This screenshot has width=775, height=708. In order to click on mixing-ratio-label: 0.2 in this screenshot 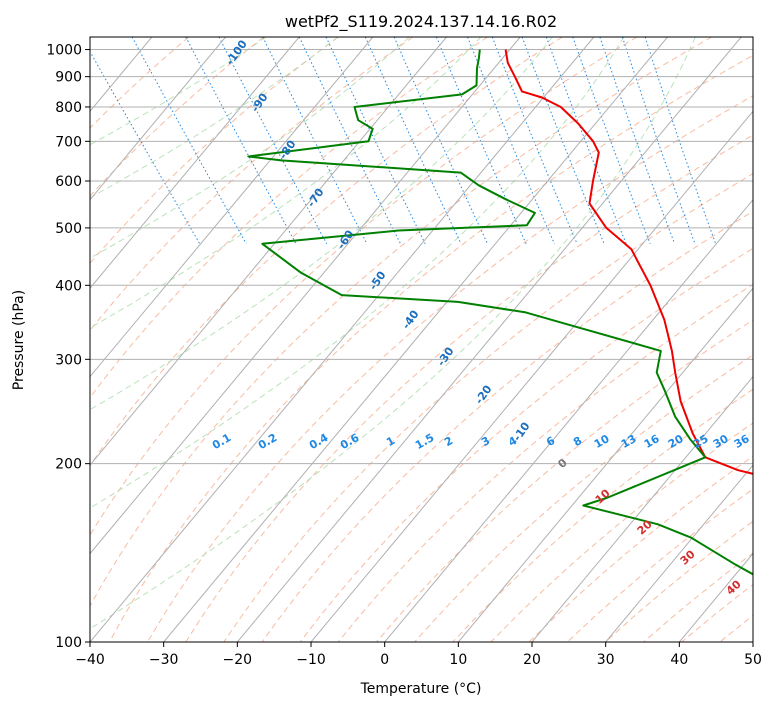, I will do `click(267, 441)`.